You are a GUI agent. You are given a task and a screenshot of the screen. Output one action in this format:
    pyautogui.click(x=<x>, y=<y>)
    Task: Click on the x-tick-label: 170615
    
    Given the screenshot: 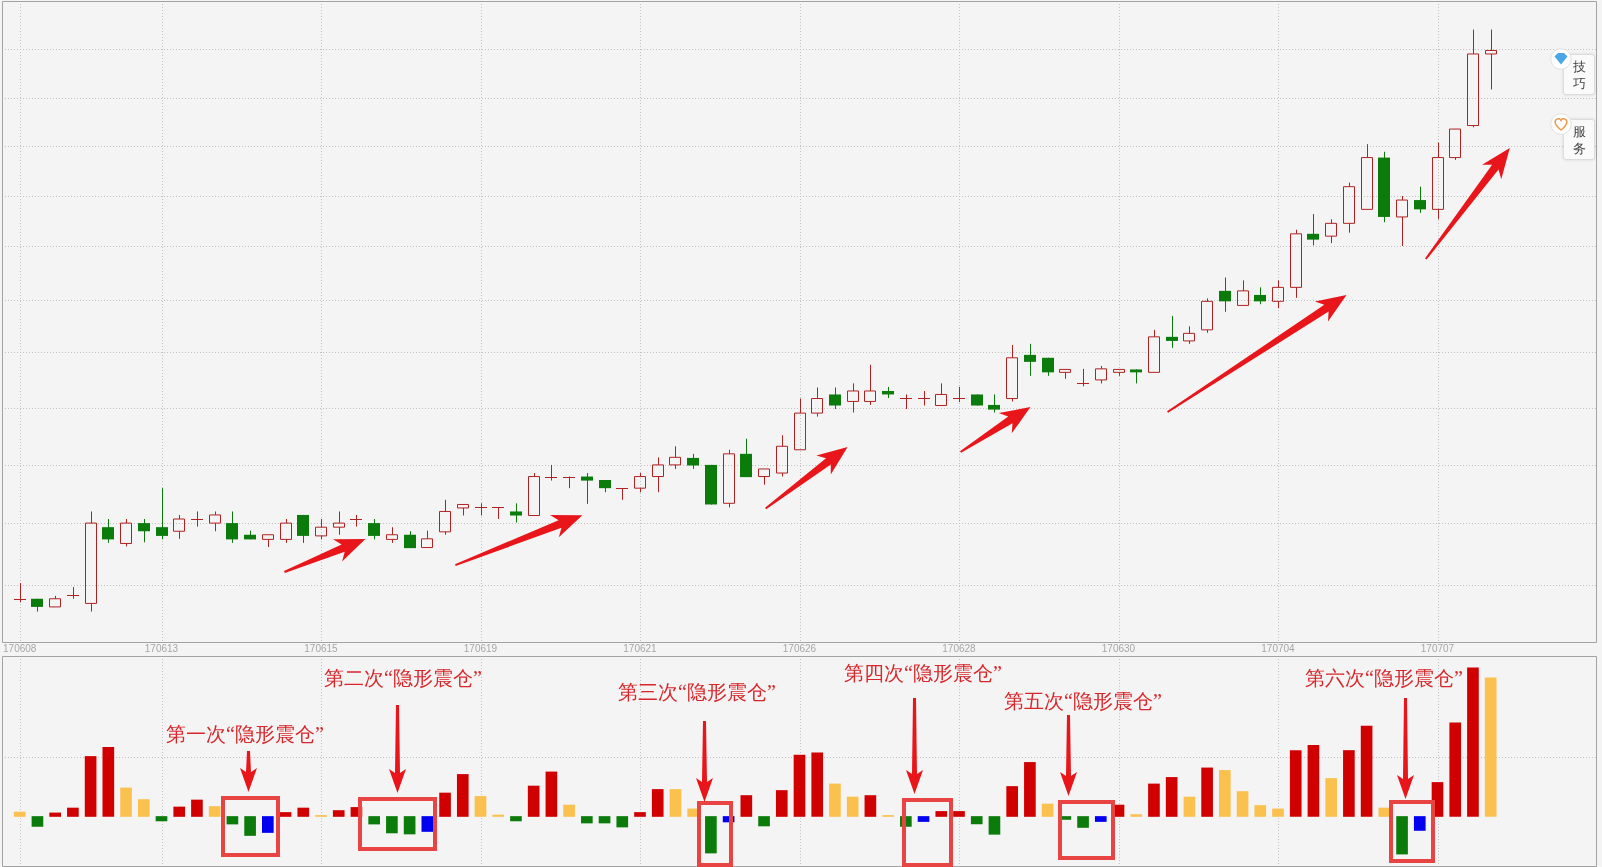 What is the action you would take?
    pyautogui.click(x=321, y=648)
    